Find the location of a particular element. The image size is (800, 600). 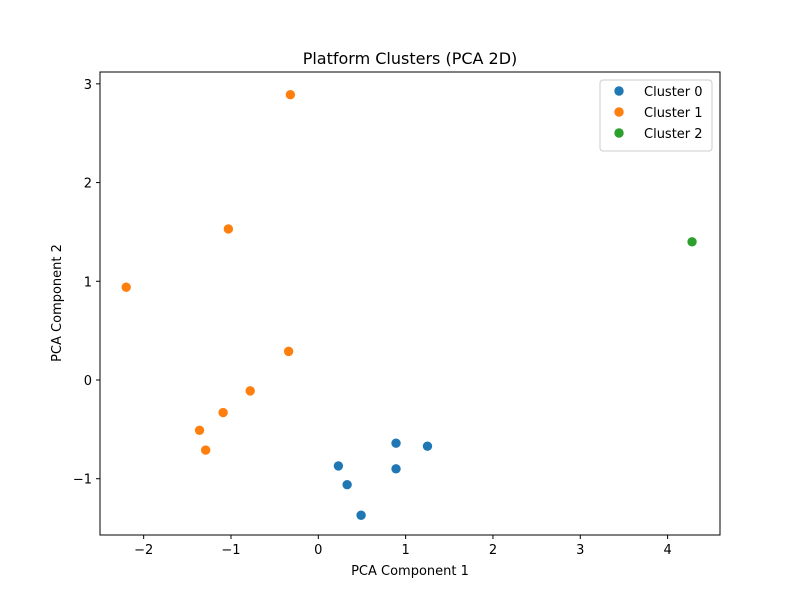

y-tick-label: 0 is located at coordinates (88, 381).